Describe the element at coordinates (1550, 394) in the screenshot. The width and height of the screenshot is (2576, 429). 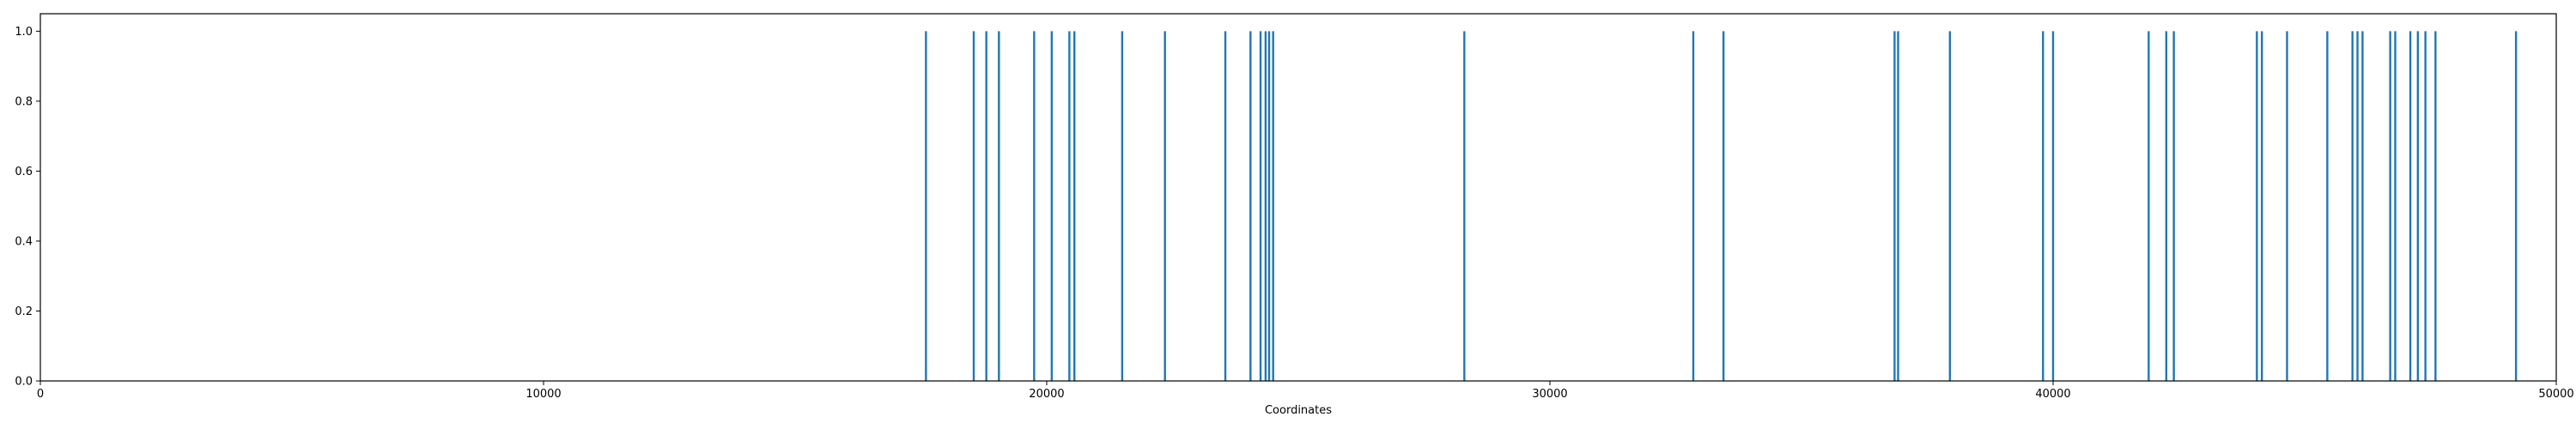
I see `x-tick-label: 30000` at that location.